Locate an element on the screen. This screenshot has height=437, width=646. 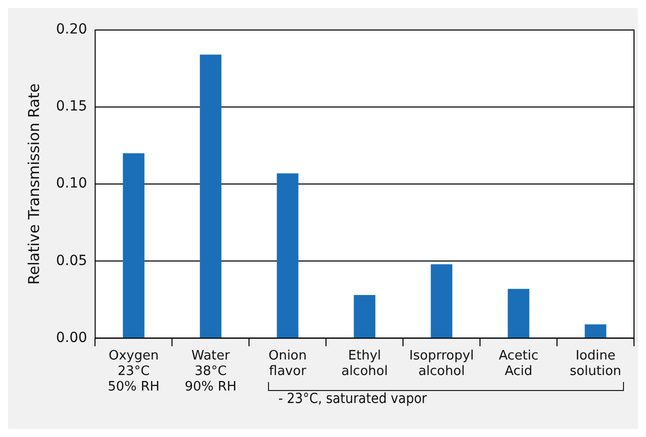
y-tick-label: 0.00 is located at coordinates (72, 338).